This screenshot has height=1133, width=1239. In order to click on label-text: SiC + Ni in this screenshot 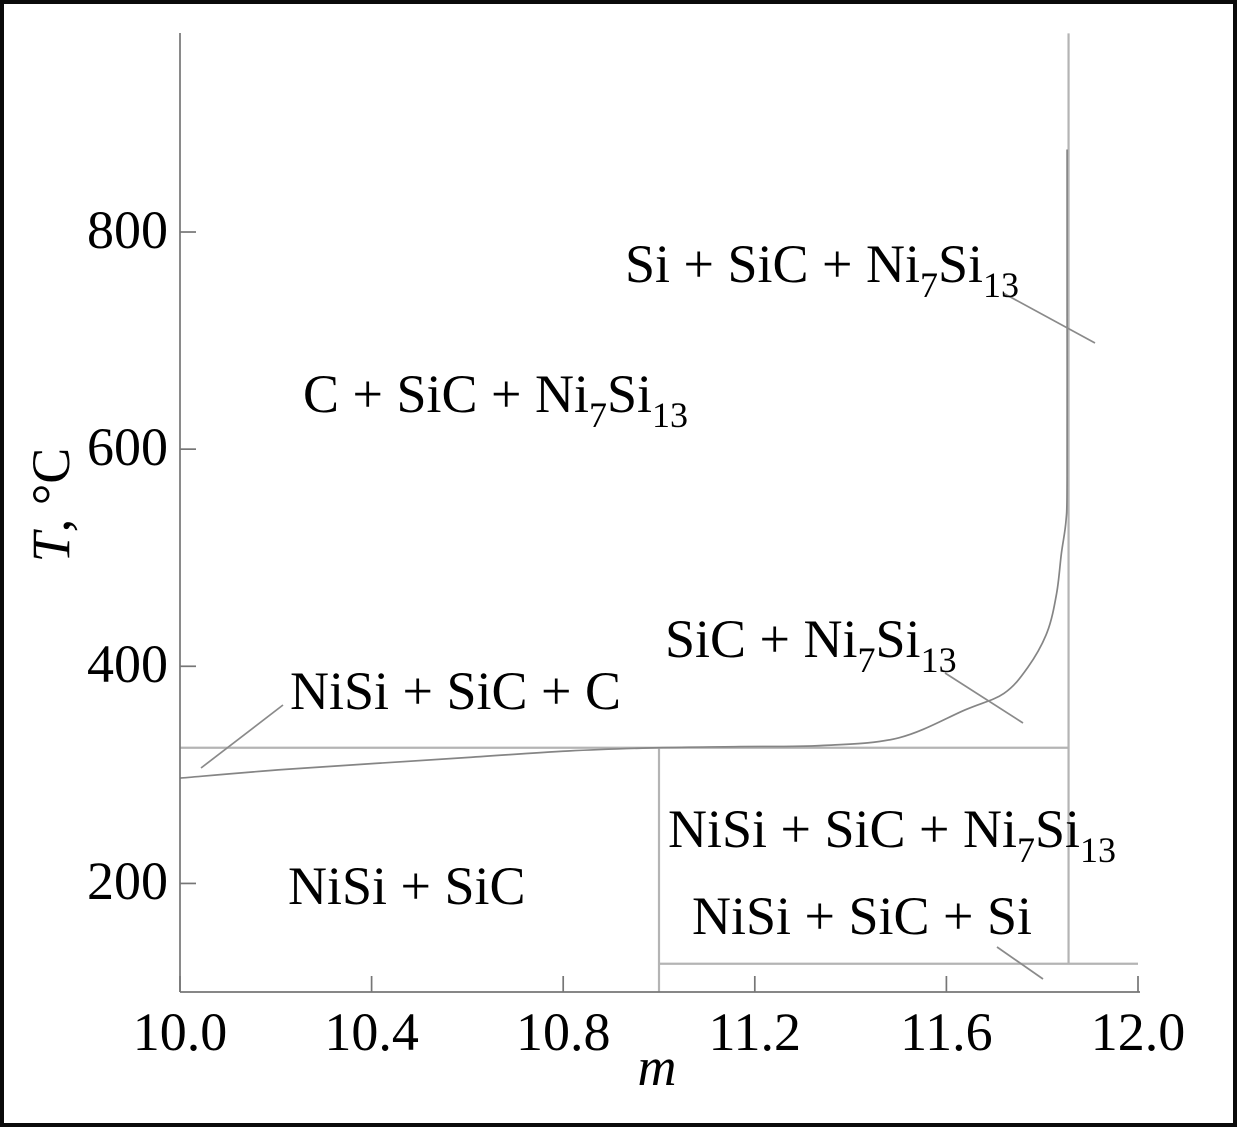, I will do `click(761, 639)`.